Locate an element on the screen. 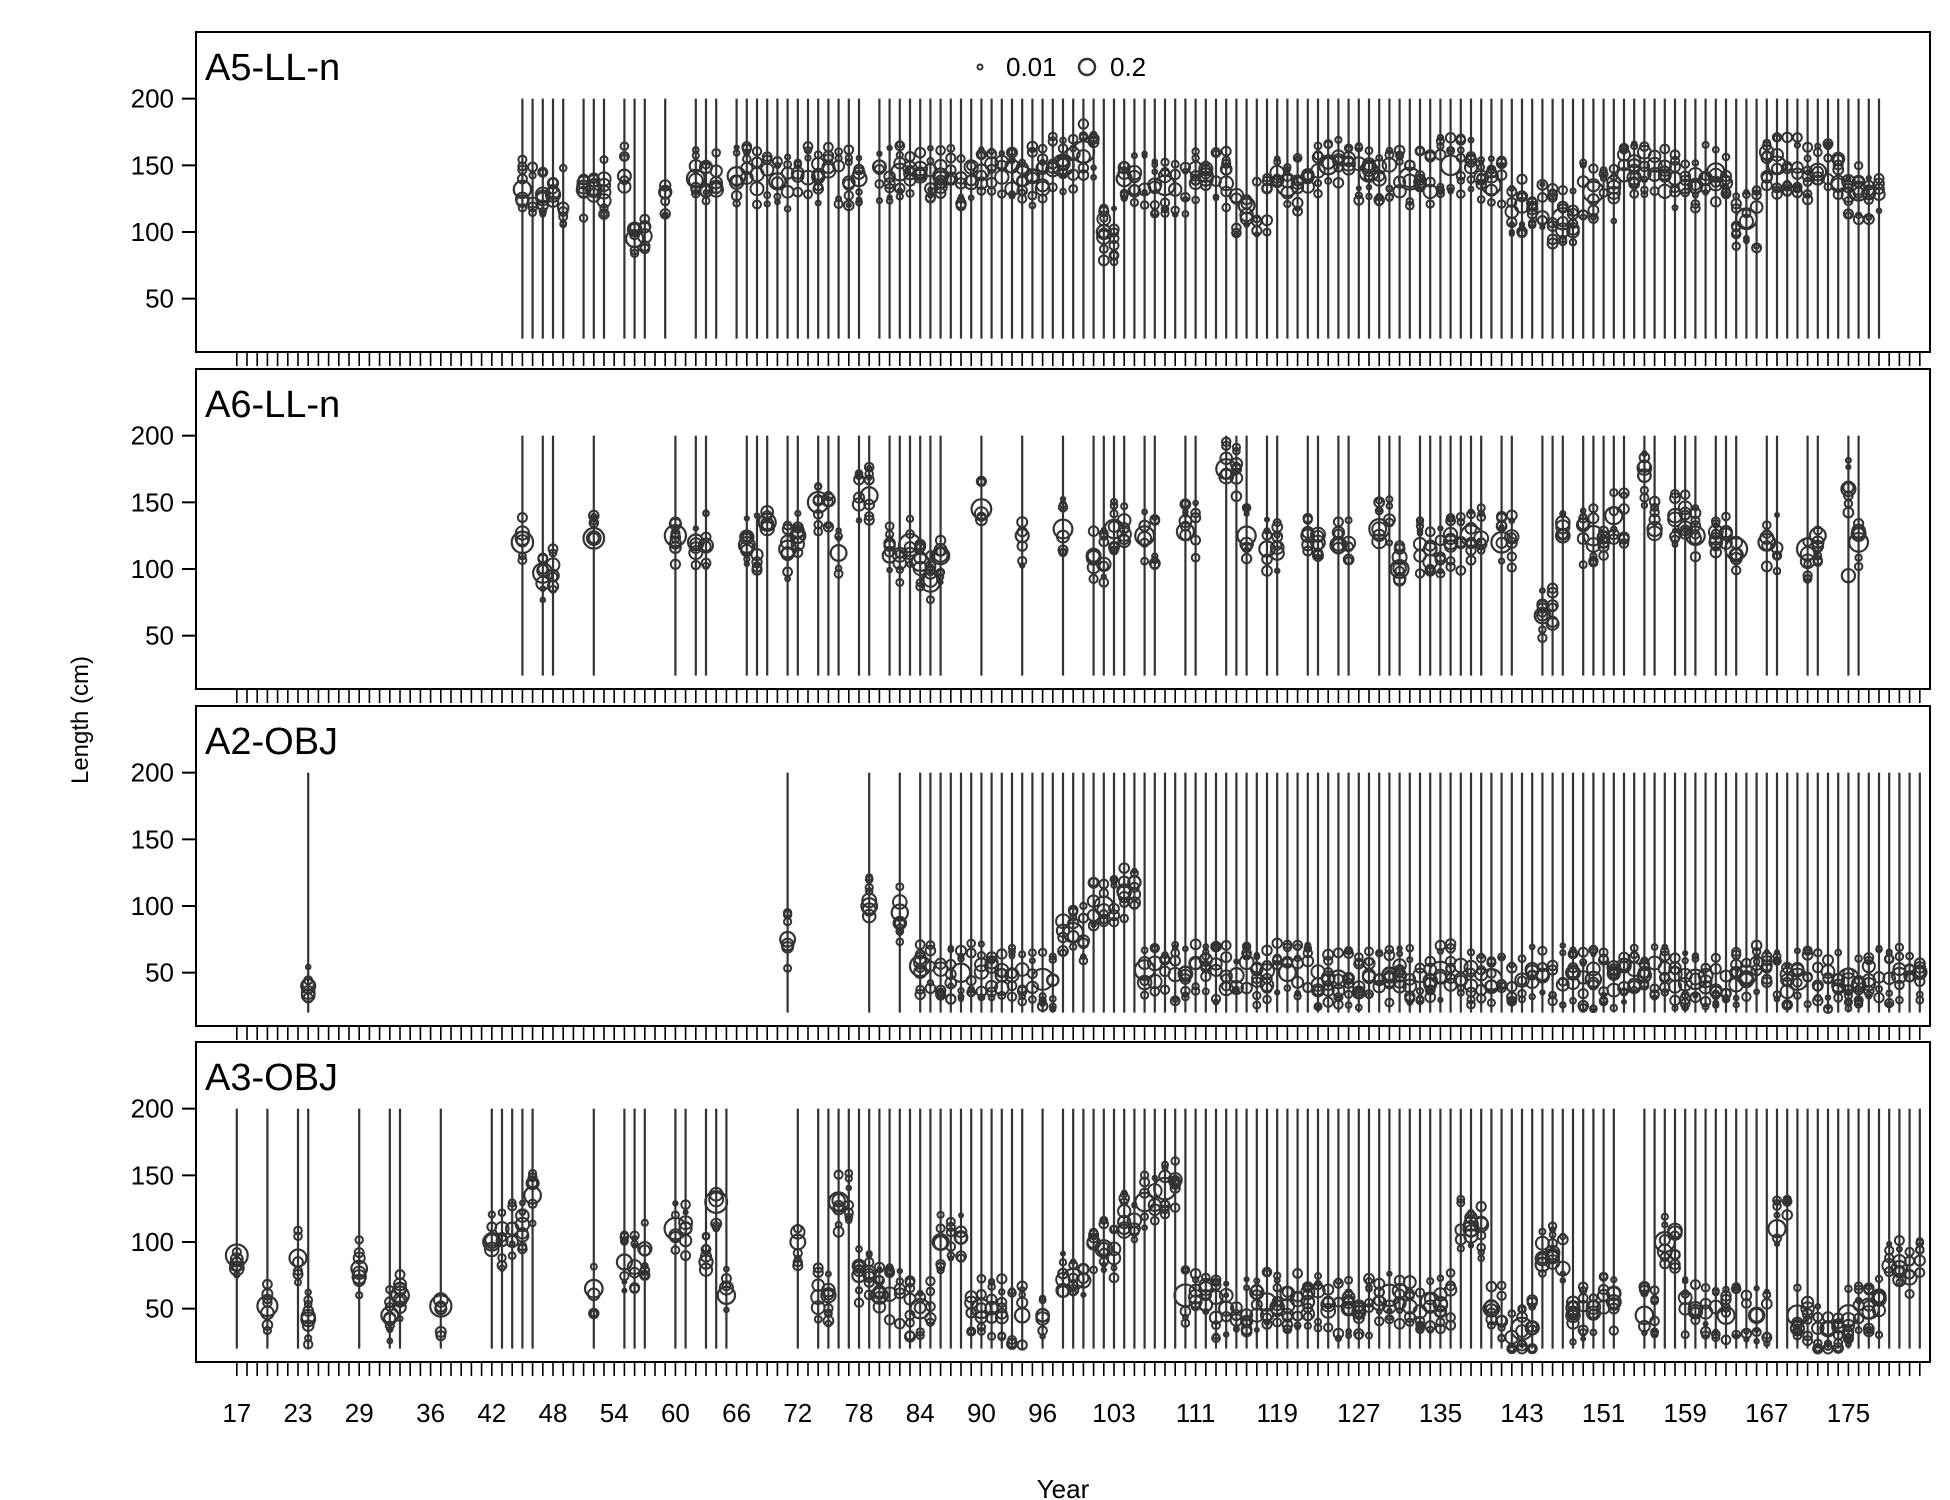 The width and height of the screenshot is (1950, 1500). panel-title: A6-LL-n is located at coordinates (272, 405).